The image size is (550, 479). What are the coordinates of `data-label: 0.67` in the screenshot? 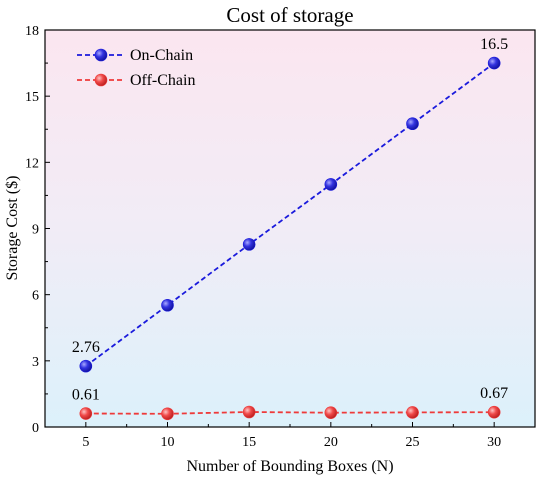 It's located at (494, 393).